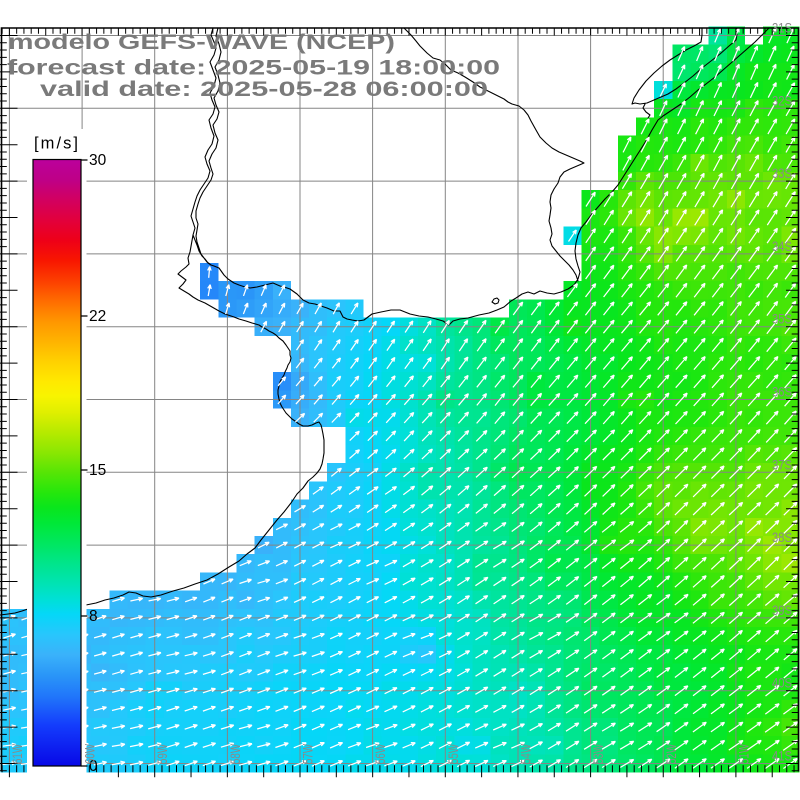  I want to click on svg-text: 33S, so click(782, 173).